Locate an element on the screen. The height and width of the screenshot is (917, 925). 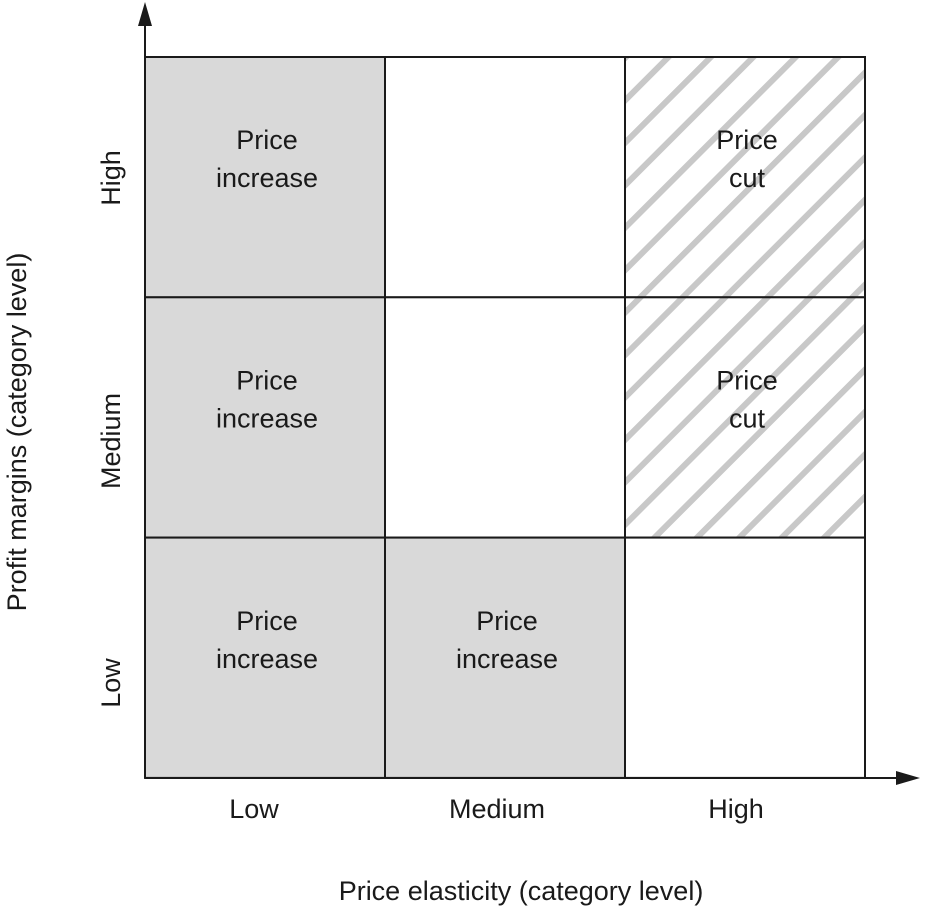
y-axis is located at coordinates (145, 390).